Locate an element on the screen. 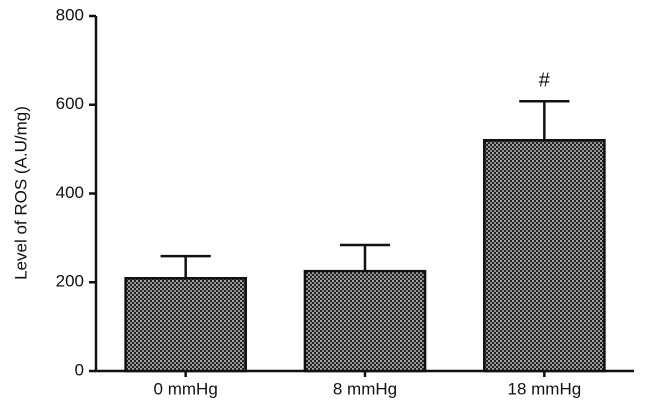  x-tick-label: 0 mmHg is located at coordinates (186, 388).